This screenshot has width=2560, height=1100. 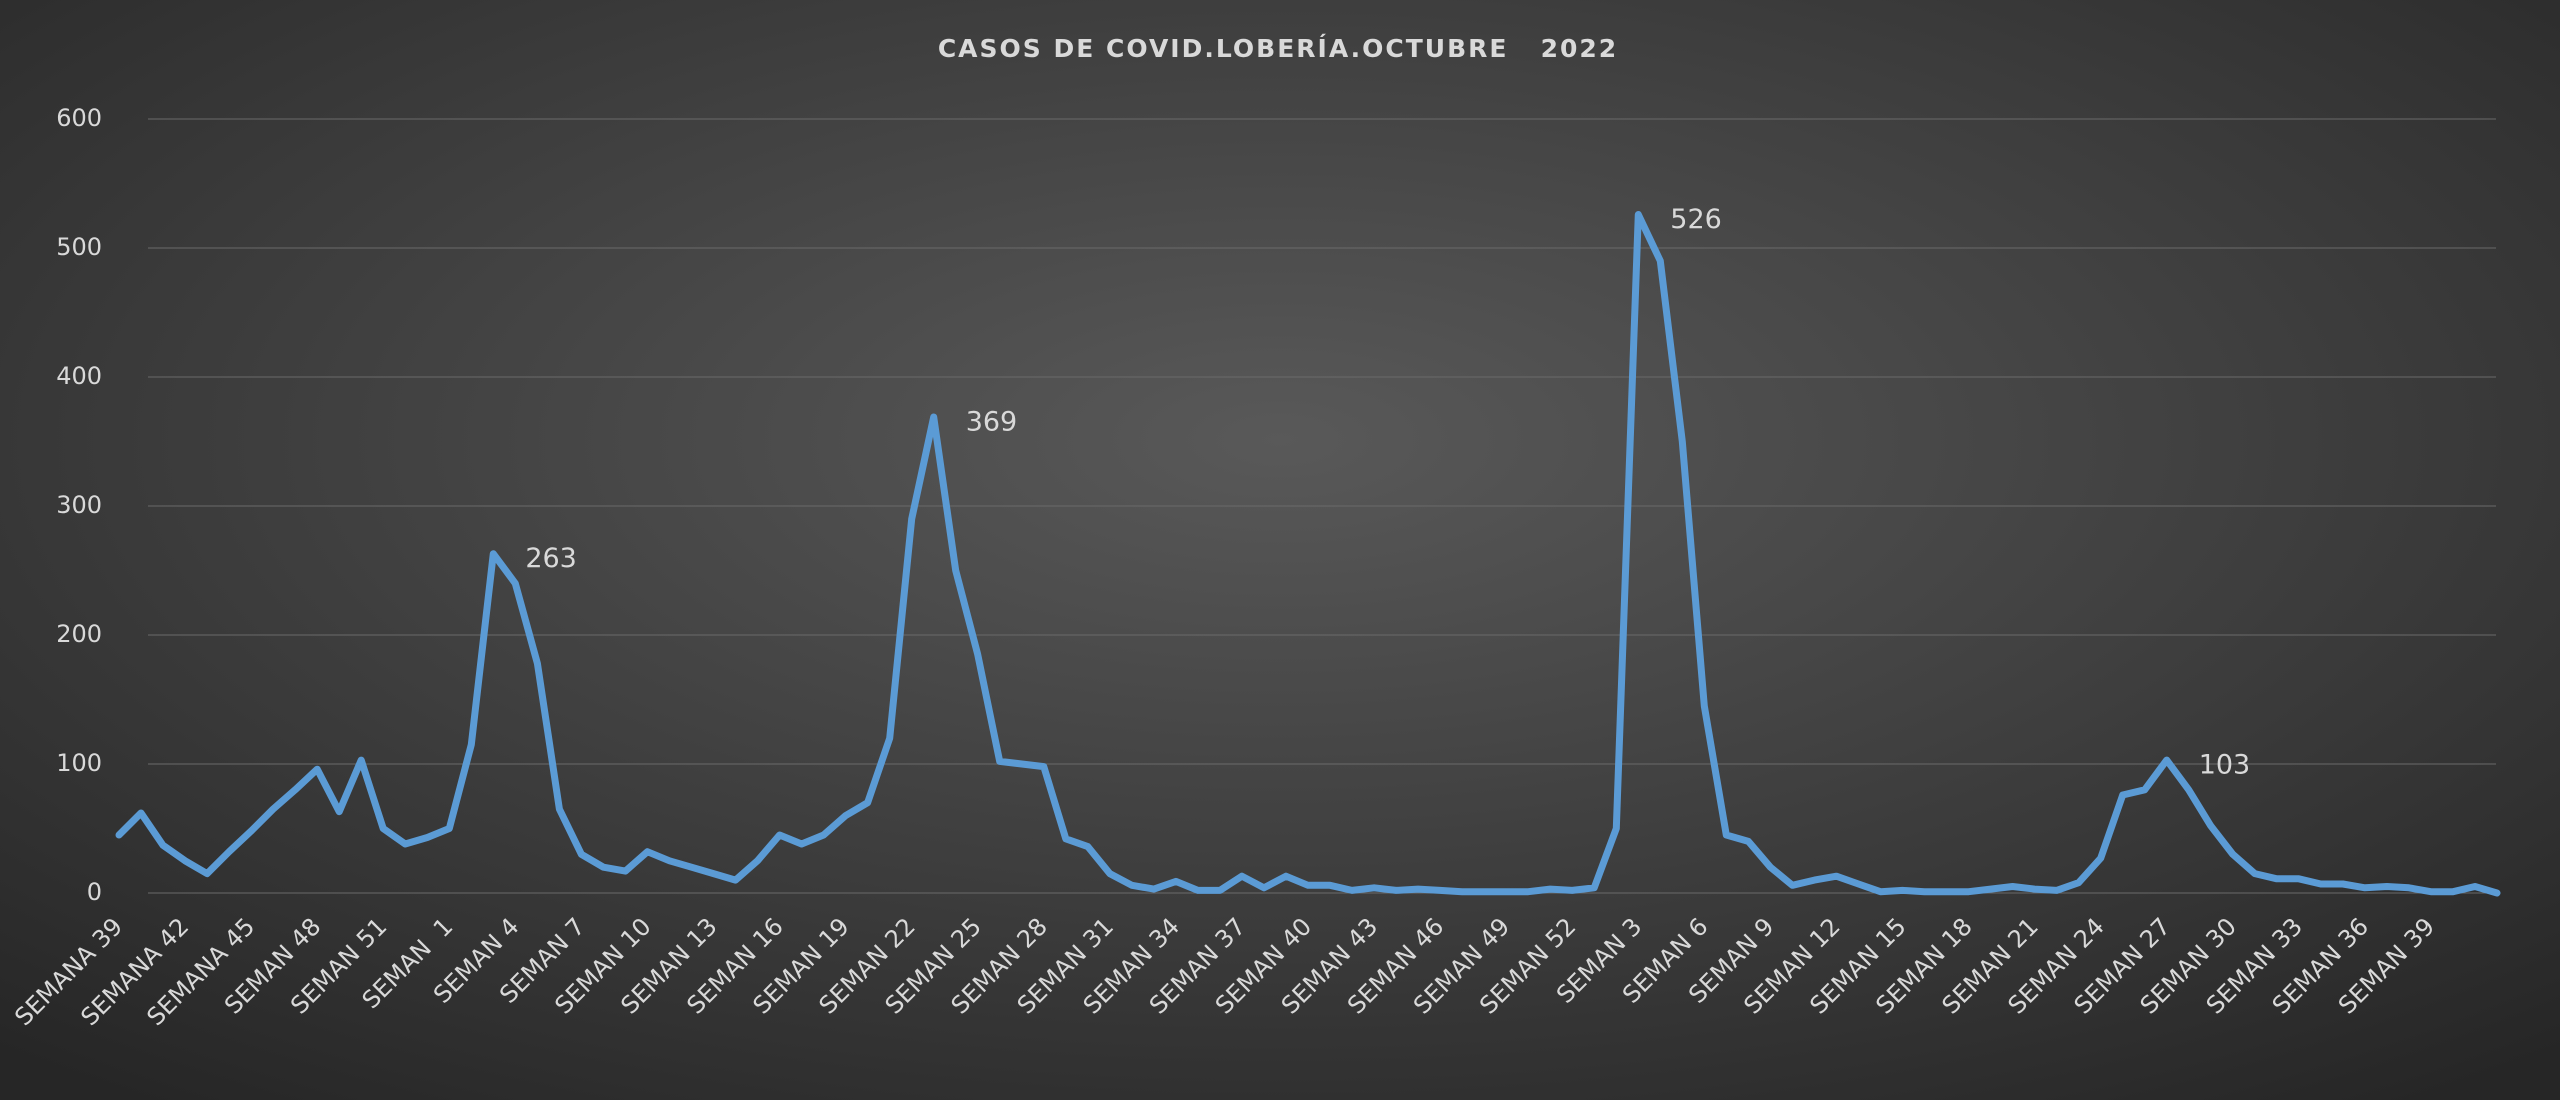 What do you see at coordinates (79, 376) in the screenshot?
I see `y-tick-label: 400` at bounding box center [79, 376].